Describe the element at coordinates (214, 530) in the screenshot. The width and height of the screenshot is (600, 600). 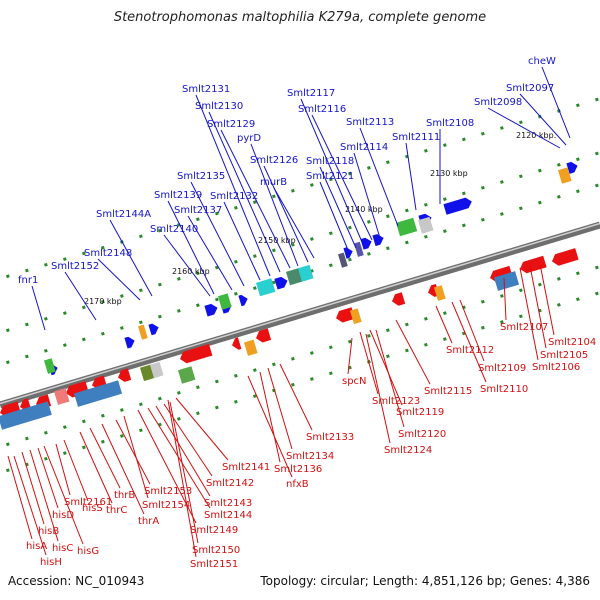
I see `bottom-gene-label: Smlt2149` at that location.